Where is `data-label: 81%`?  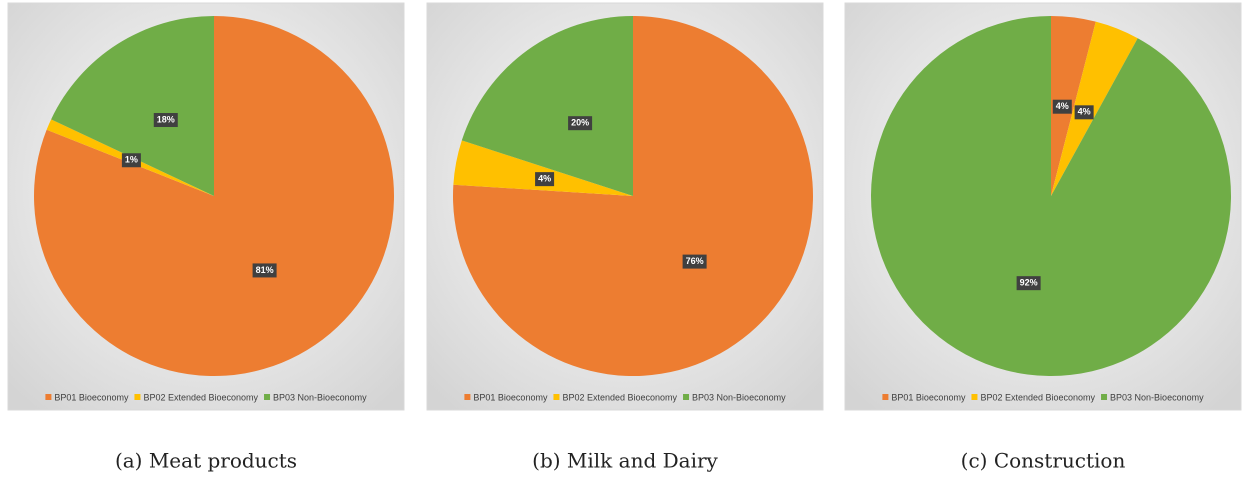
data-label: 81% is located at coordinates (265, 270).